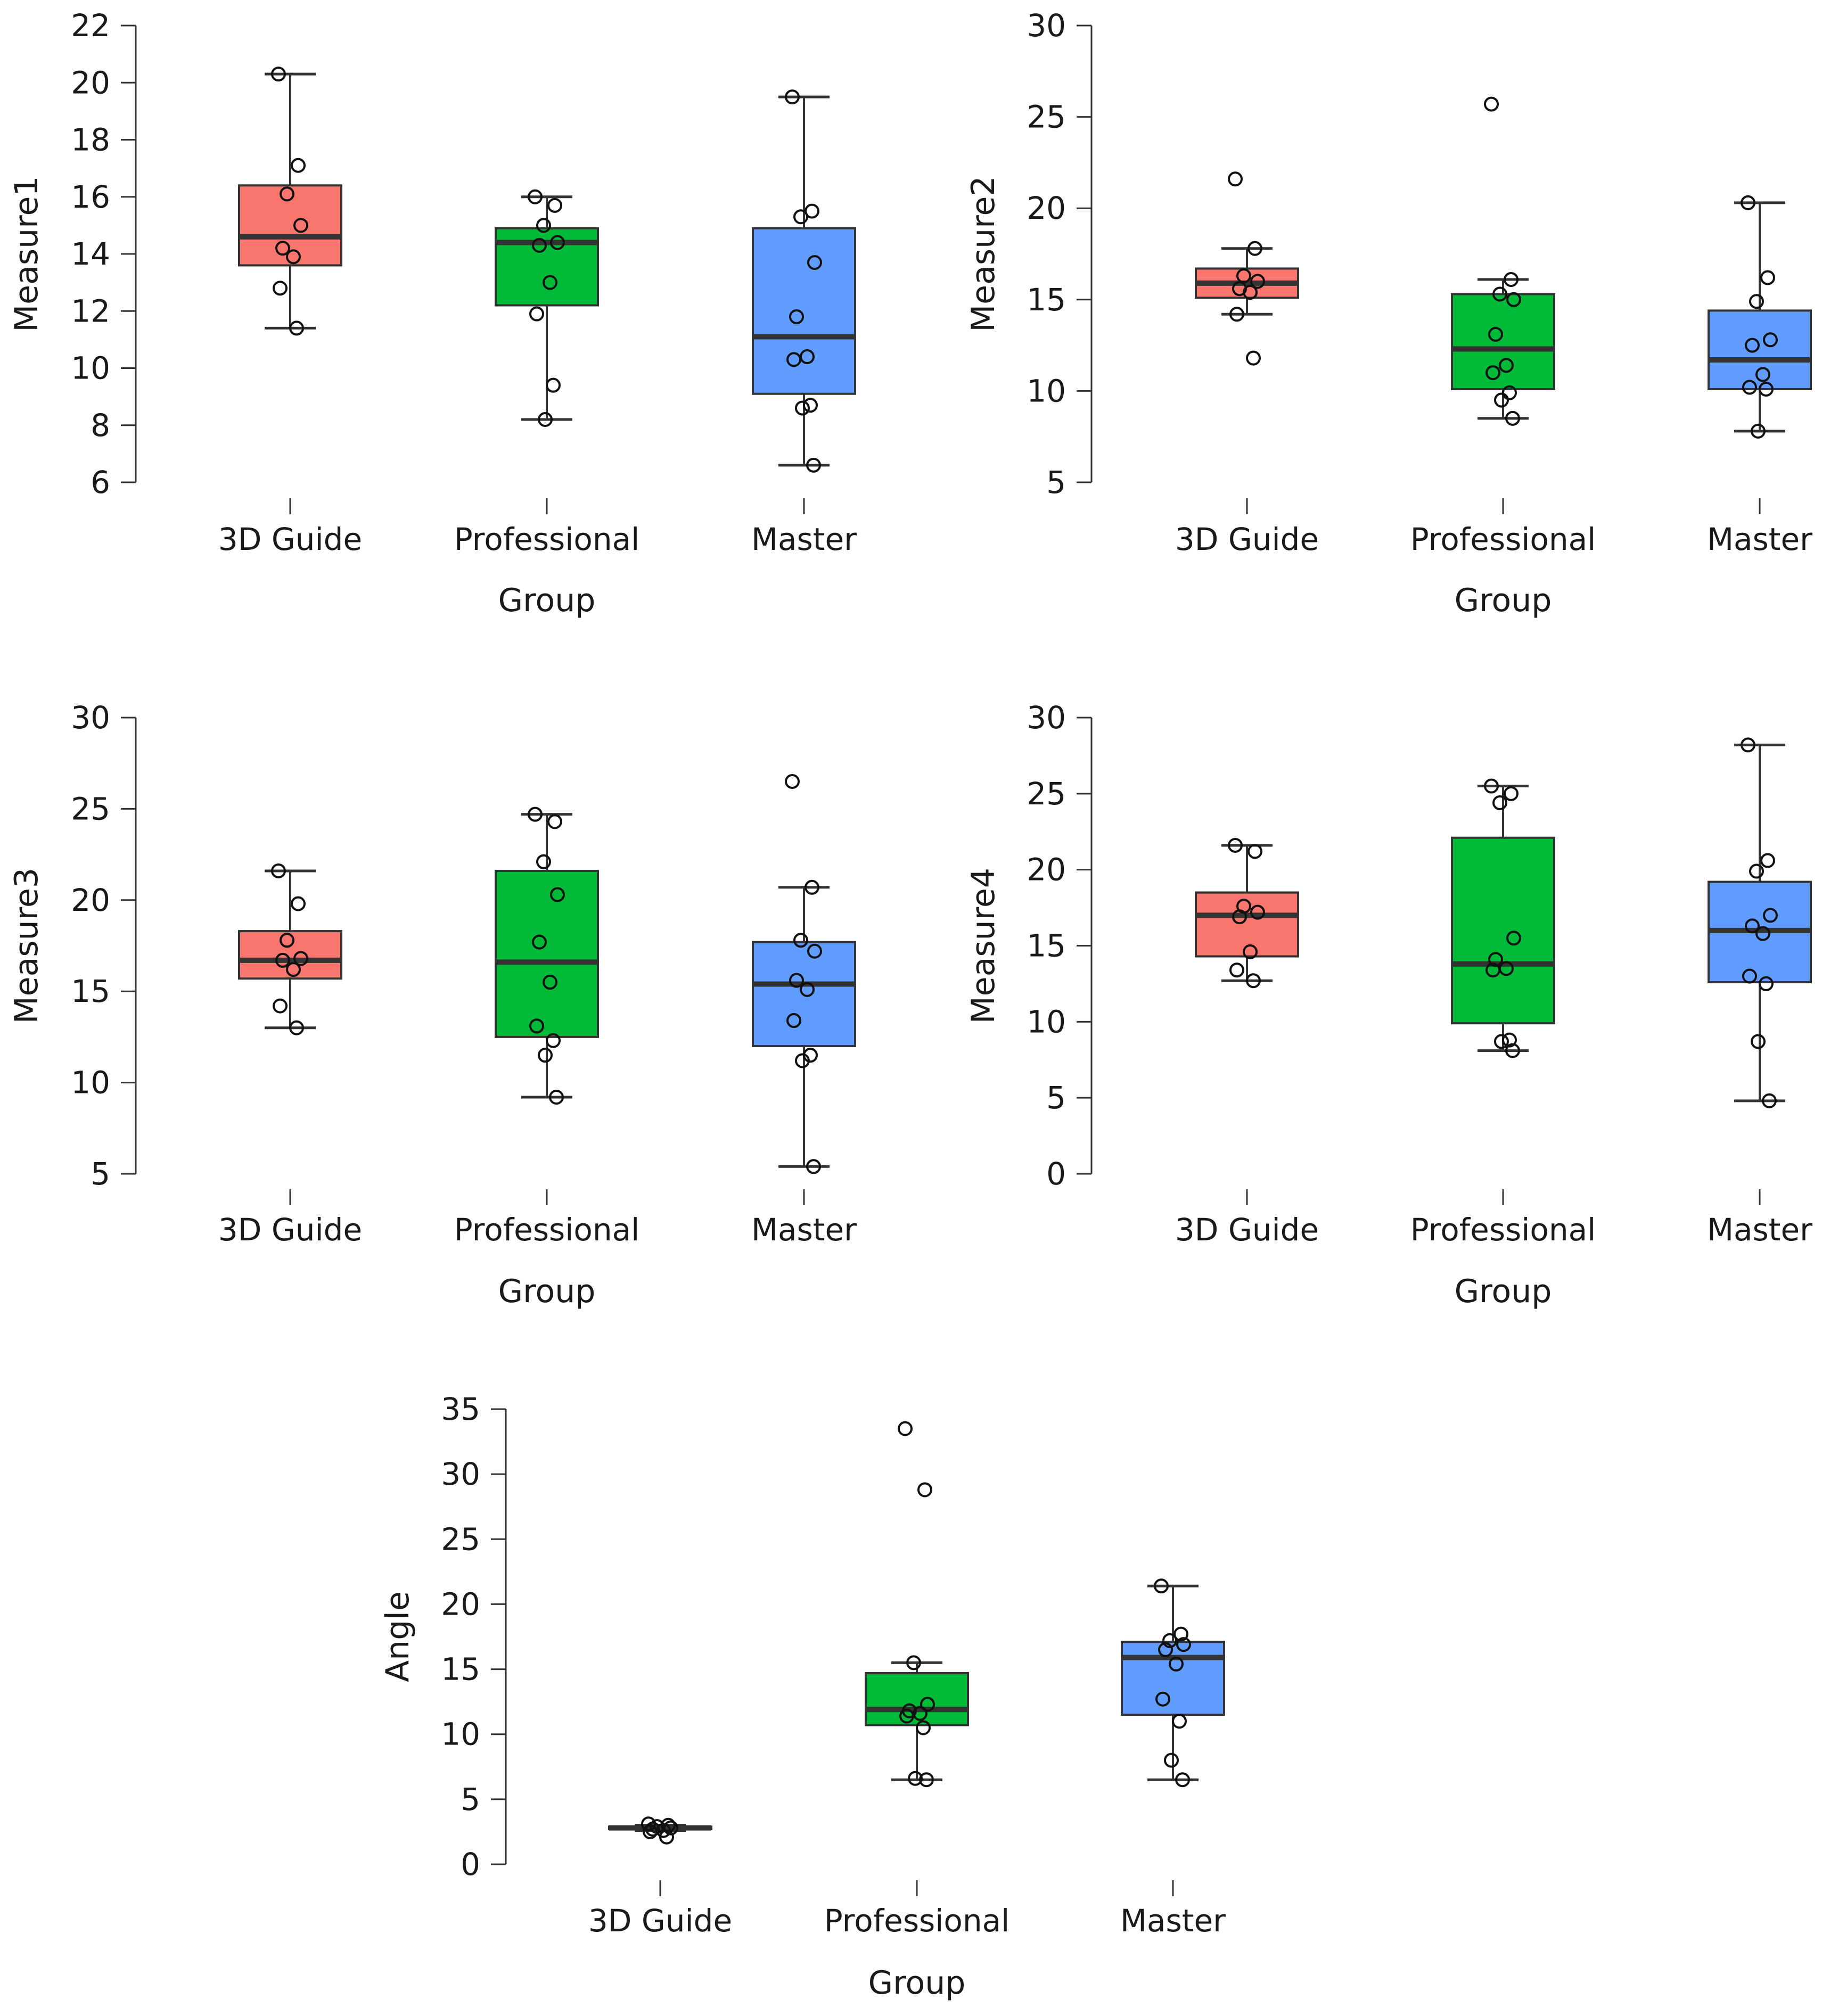 The width and height of the screenshot is (1822, 2016). What do you see at coordinates (90, 197) in the screenshot?
I see `y-tick-label: 16` at bounding box center [90, 197].